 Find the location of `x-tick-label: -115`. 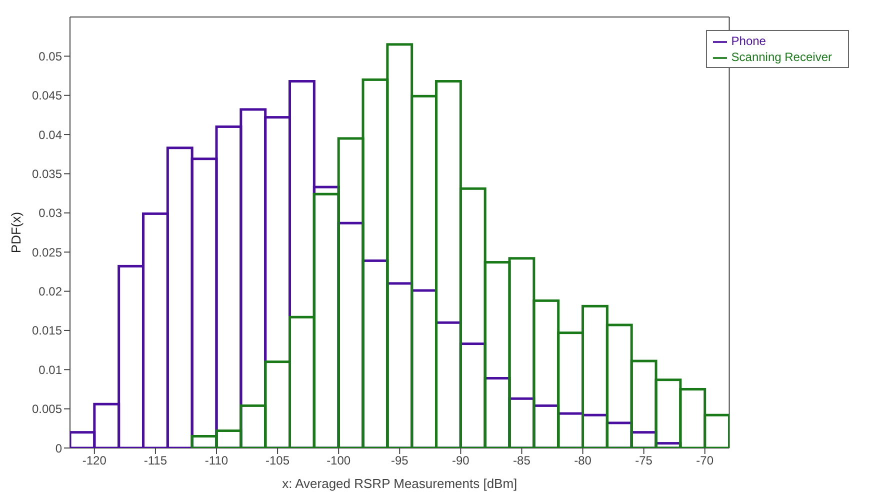

x-tick-label: -115 is located at coordinates (156, 461).